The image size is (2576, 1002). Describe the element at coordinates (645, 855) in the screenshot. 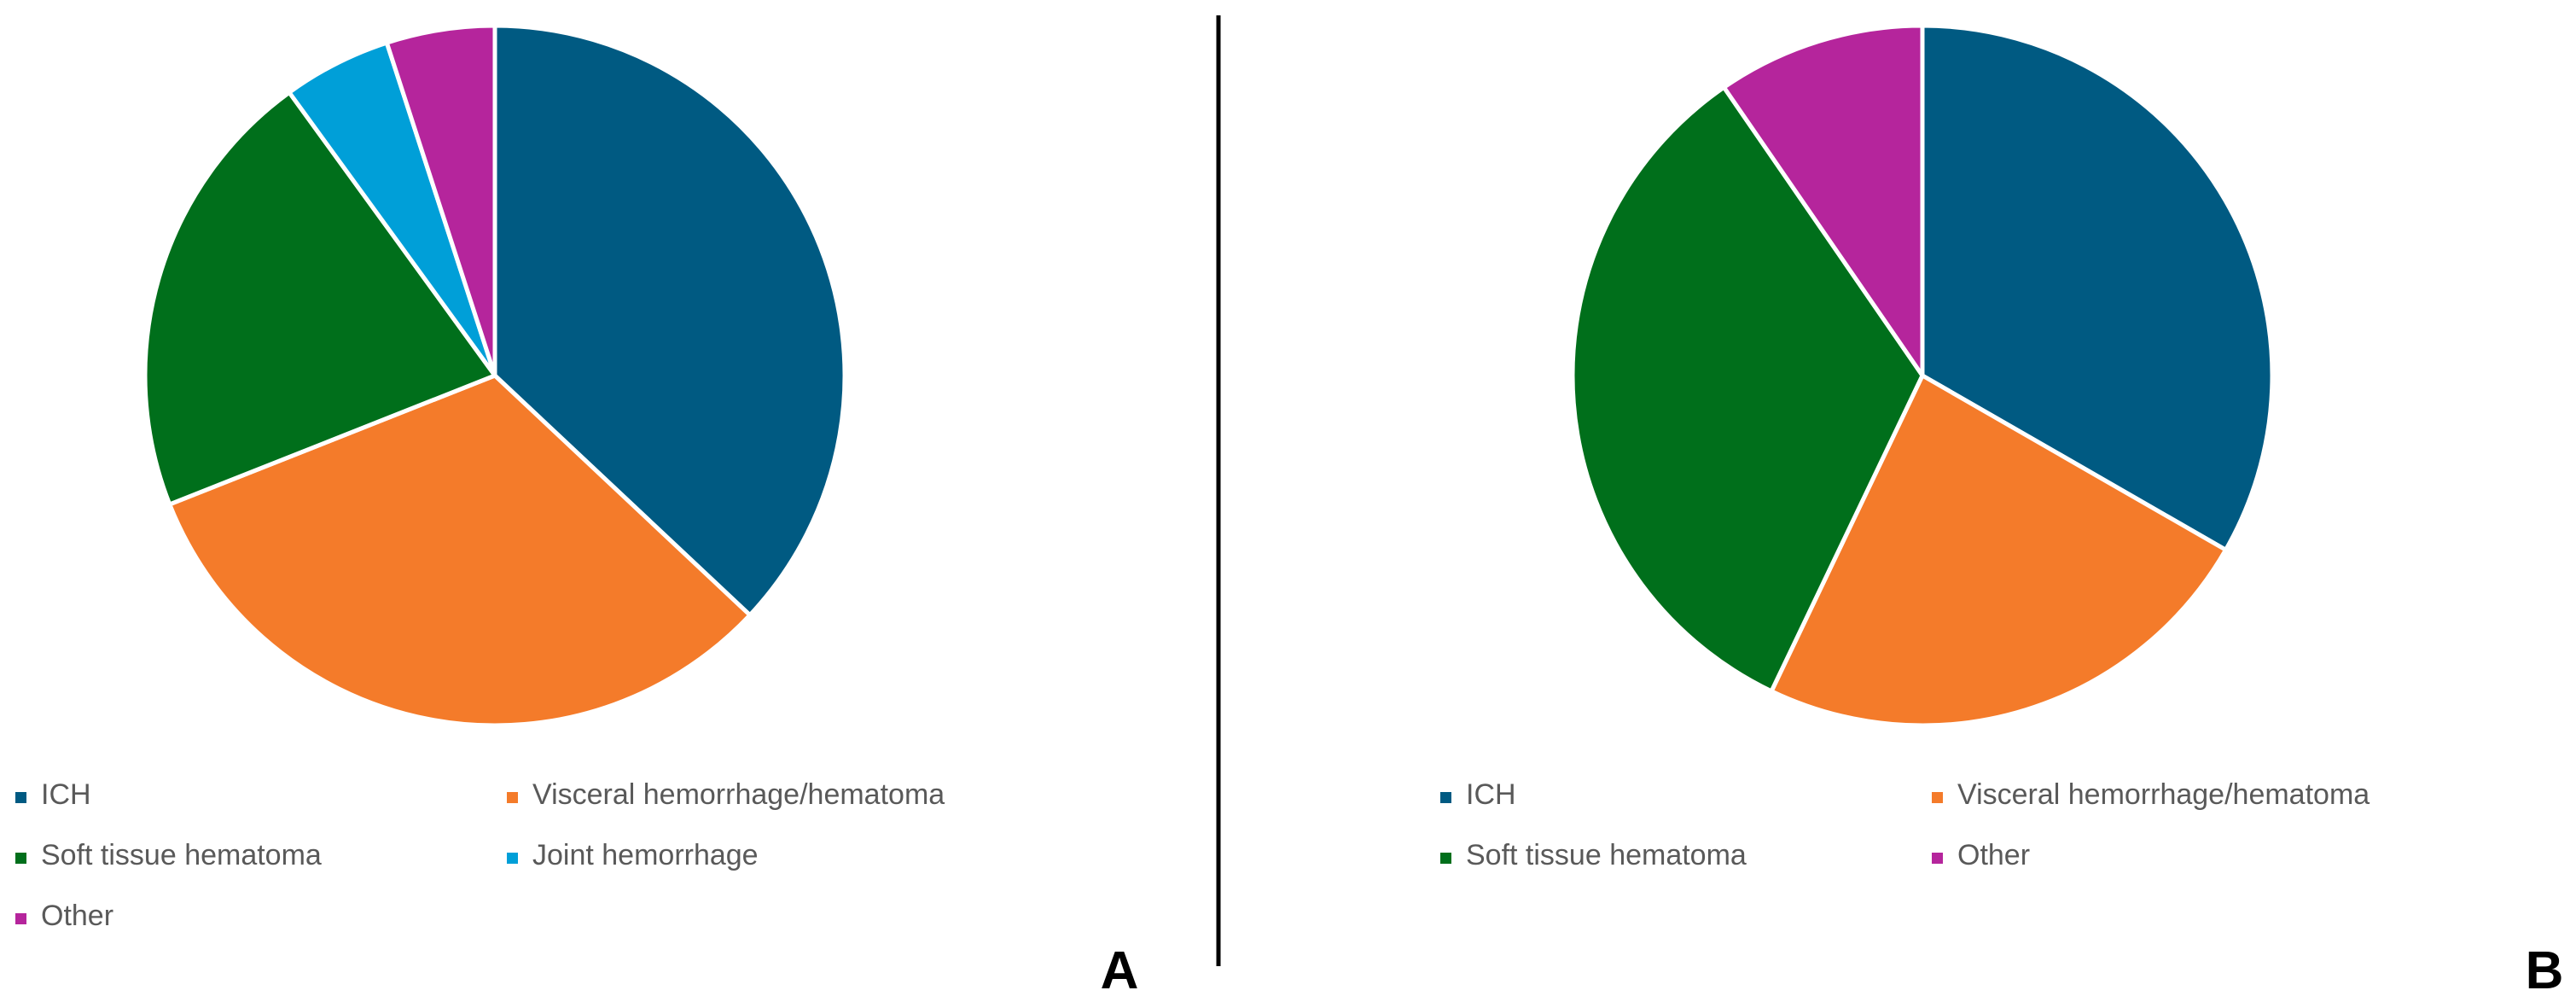

I see `legend-label: Joint hemorrhage` at that location.